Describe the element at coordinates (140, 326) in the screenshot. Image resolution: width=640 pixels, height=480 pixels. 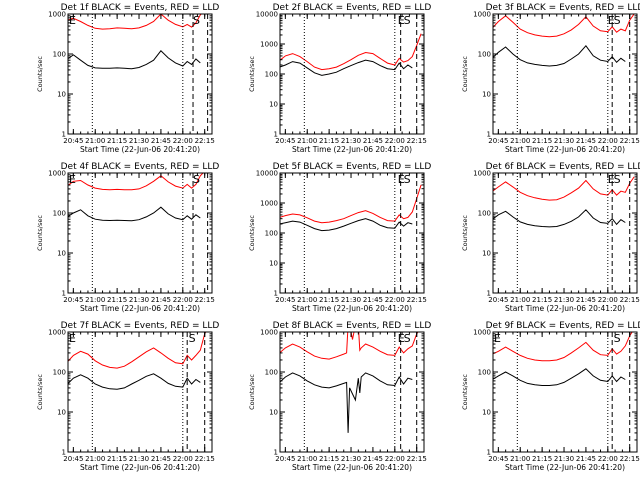
I see `chart-title: Det 7f BLACK = Events, RED = LLD` at that location.